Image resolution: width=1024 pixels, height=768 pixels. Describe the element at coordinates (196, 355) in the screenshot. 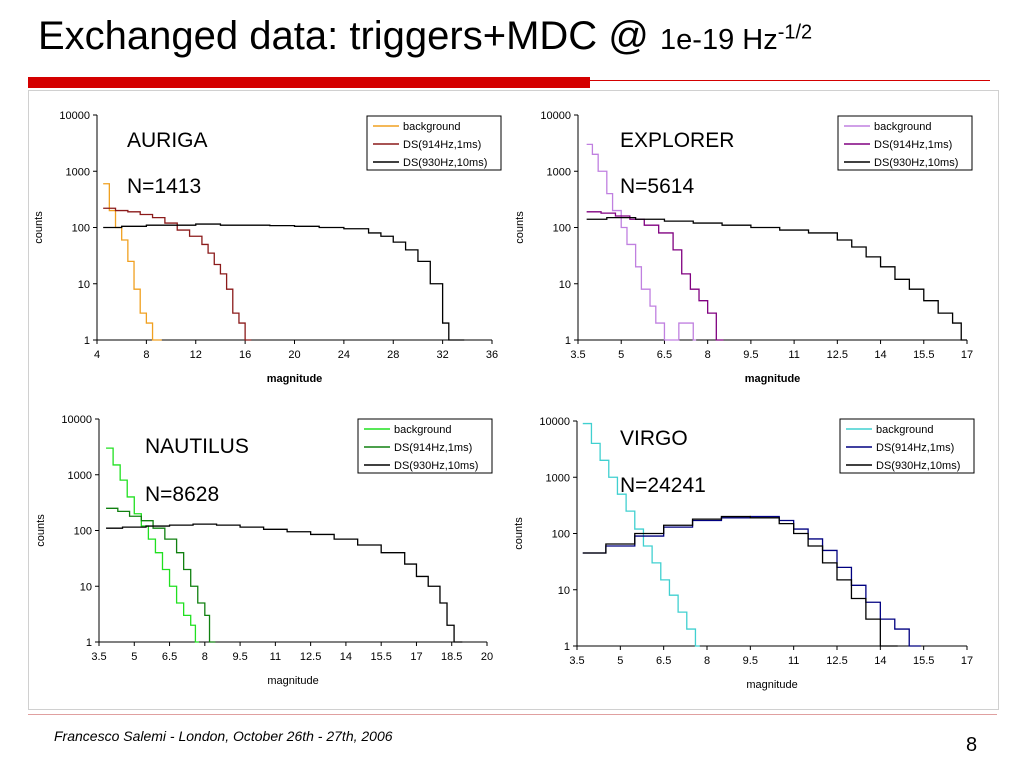

I see `x-tick-label: 12` at that location.